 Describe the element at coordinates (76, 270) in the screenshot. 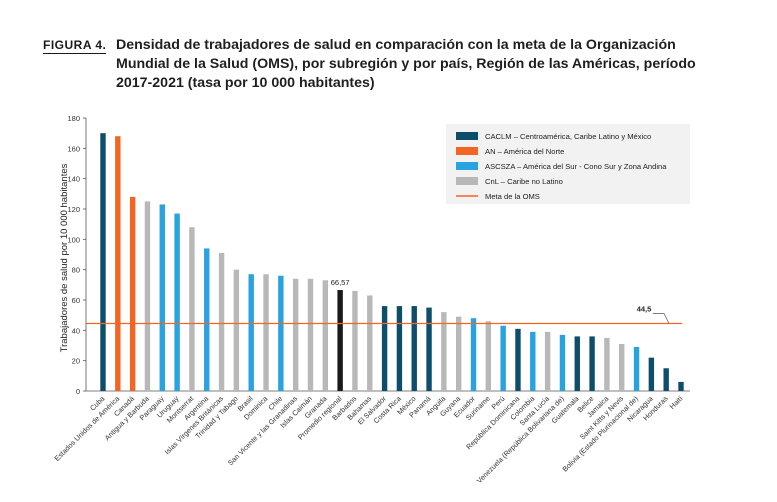

I see `y-tick-label: 80` at that location.